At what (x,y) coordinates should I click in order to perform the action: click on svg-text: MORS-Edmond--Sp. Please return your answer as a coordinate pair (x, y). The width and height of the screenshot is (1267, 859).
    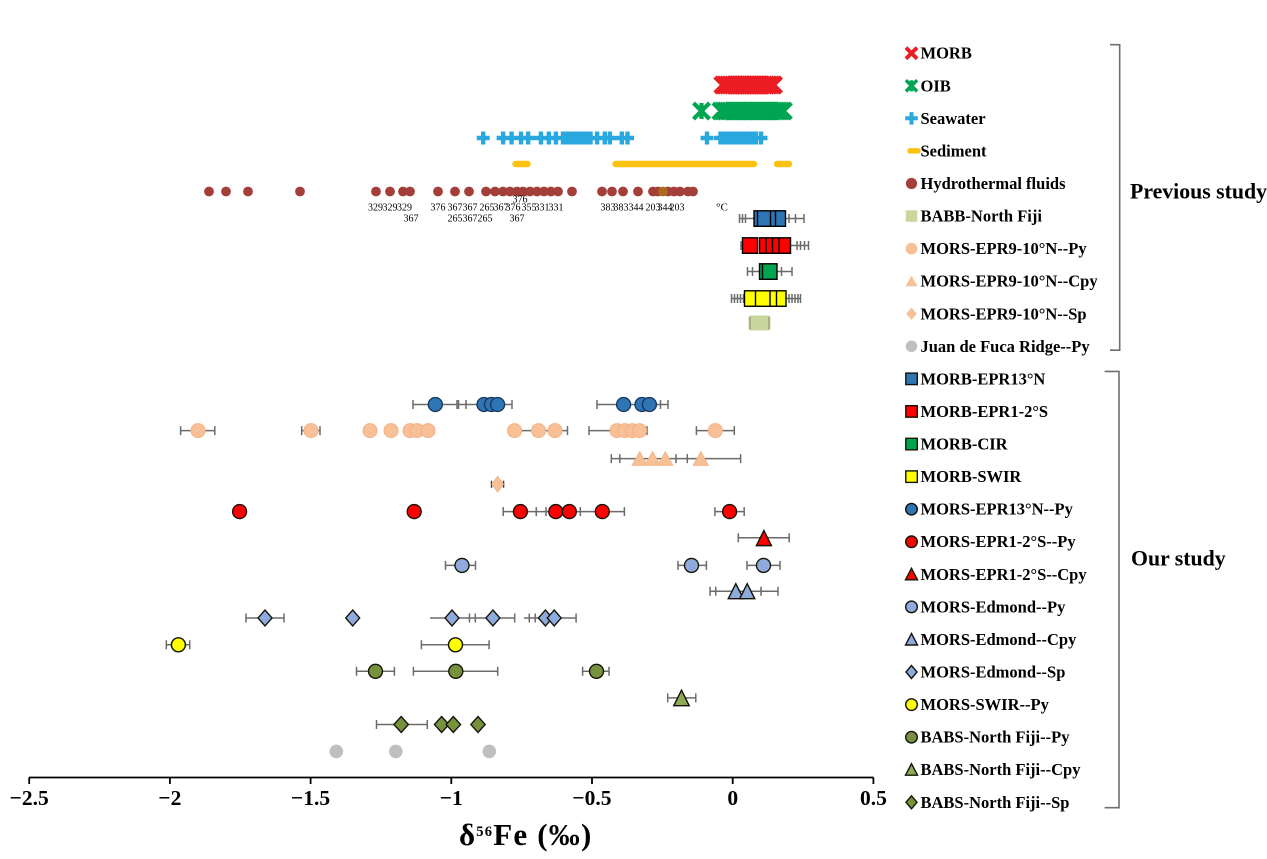
    Looking at the image, I should click on (993, 672).